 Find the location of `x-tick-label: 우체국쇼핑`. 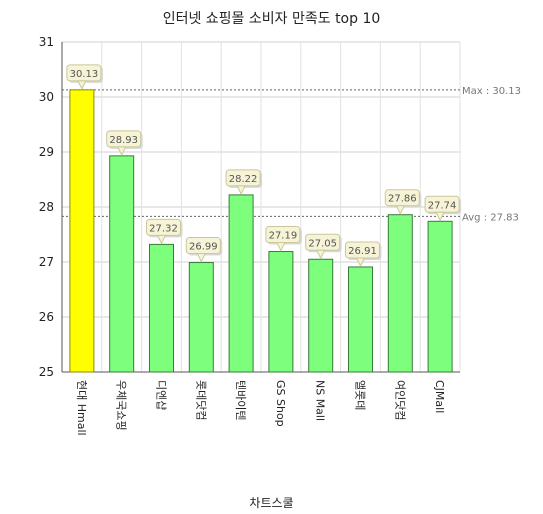

x-tick-label: 우체국쇼핑 is located at coordinates (121, 405).